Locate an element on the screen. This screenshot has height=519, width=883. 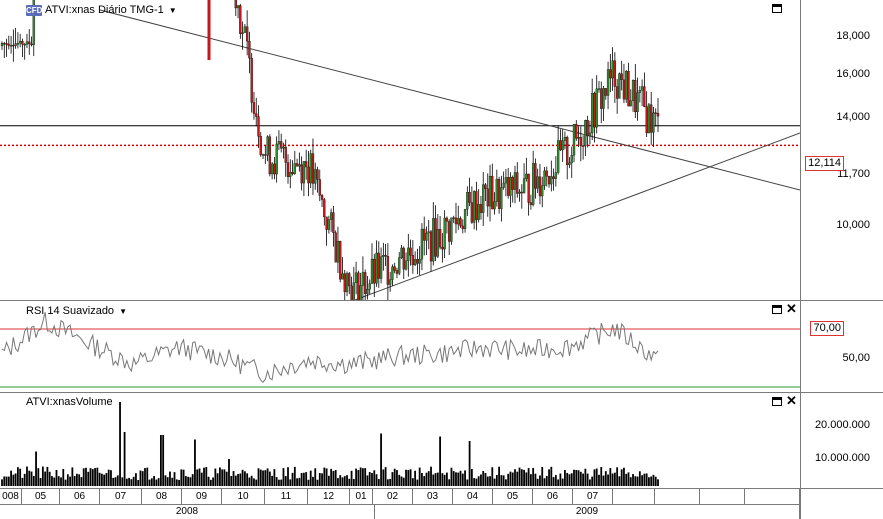
maximize-price-pane-icon is located at coordinates (777, 8).